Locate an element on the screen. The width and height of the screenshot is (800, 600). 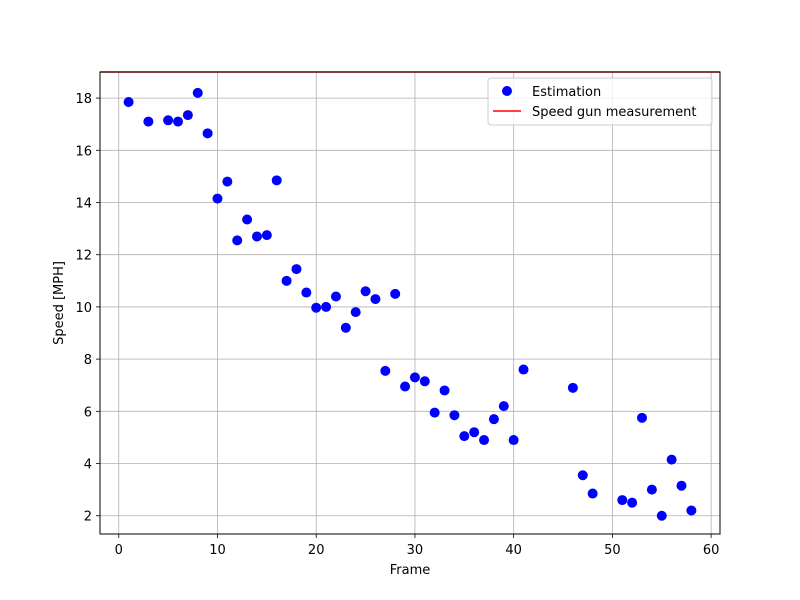
legend-box is located at coordinates (600, 101).